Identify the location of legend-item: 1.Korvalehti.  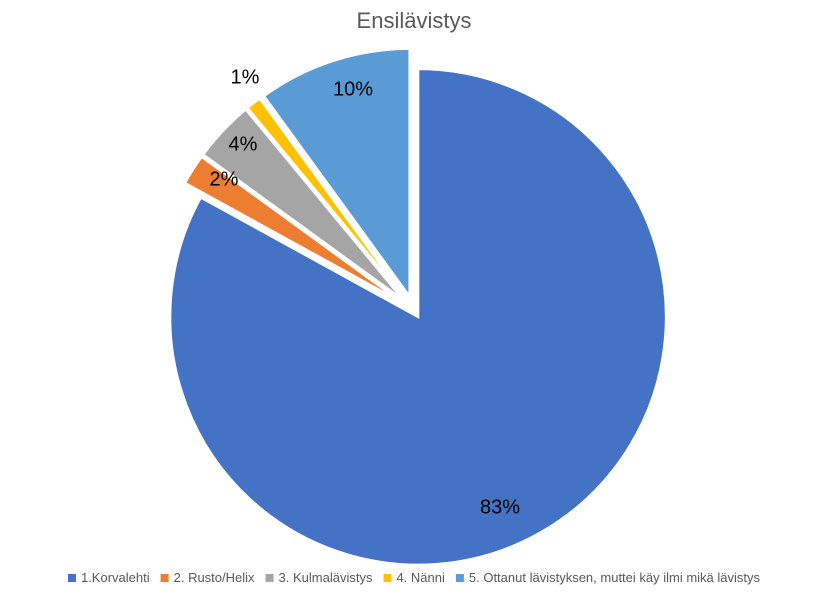
(108, 577).